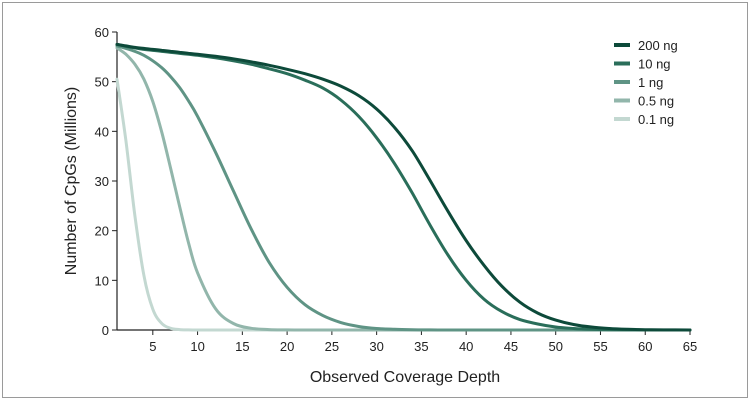 Image resolution: width=752 pixels, height=401 pixels. What do you see at coordinates (152, 346) in the screenshot?
I see `x-tick-label: 5` at bounding box center [152, 346].